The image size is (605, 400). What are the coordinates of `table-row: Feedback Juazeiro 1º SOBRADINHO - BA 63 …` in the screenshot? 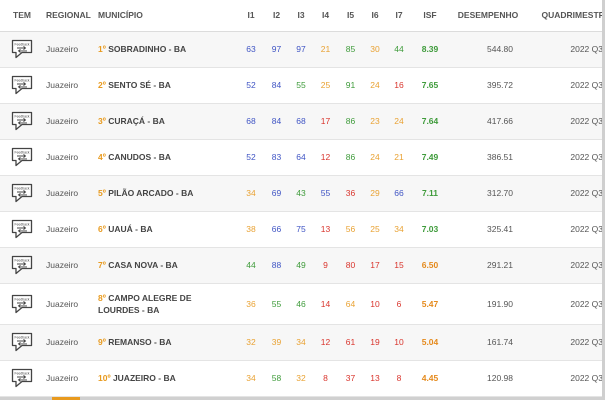 It's located at (302, 49).